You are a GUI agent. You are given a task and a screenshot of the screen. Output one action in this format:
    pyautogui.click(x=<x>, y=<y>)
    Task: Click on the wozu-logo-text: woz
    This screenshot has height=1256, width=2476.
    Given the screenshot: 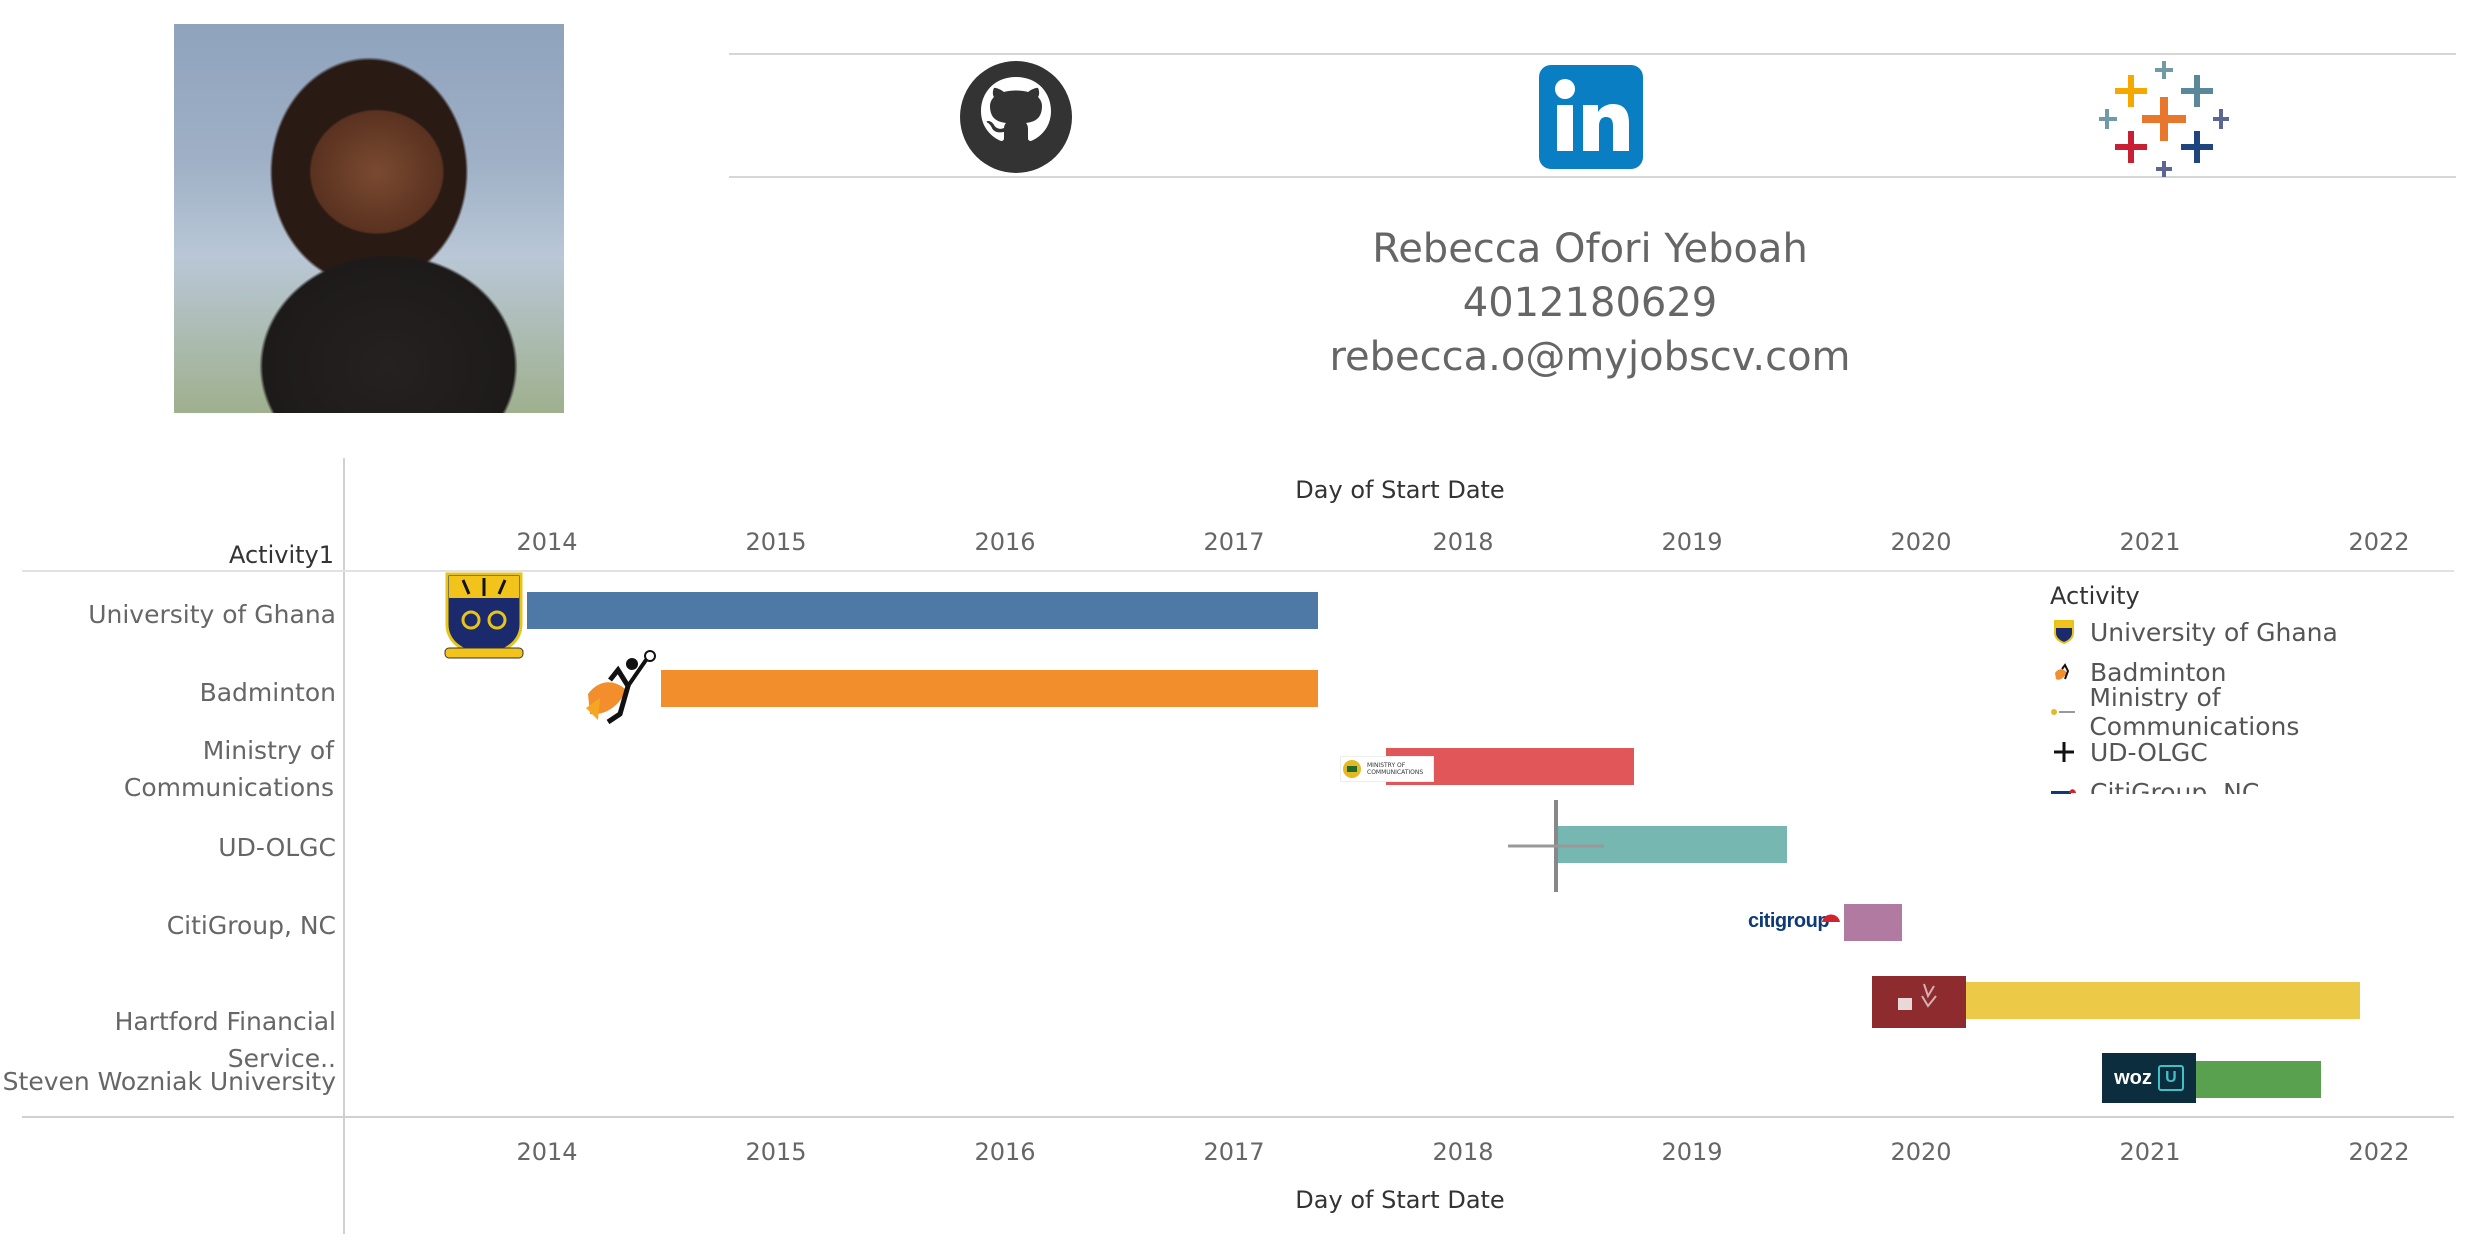 What is the action you would take?
    pyautogui.click(x=2133, y=1077)
    